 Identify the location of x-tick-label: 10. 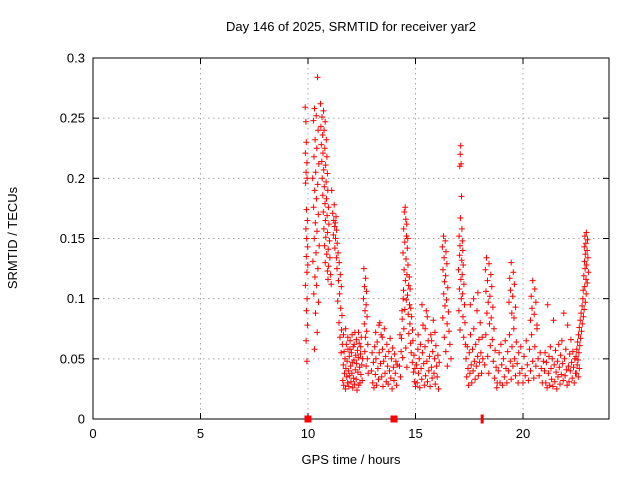
(308, 433).